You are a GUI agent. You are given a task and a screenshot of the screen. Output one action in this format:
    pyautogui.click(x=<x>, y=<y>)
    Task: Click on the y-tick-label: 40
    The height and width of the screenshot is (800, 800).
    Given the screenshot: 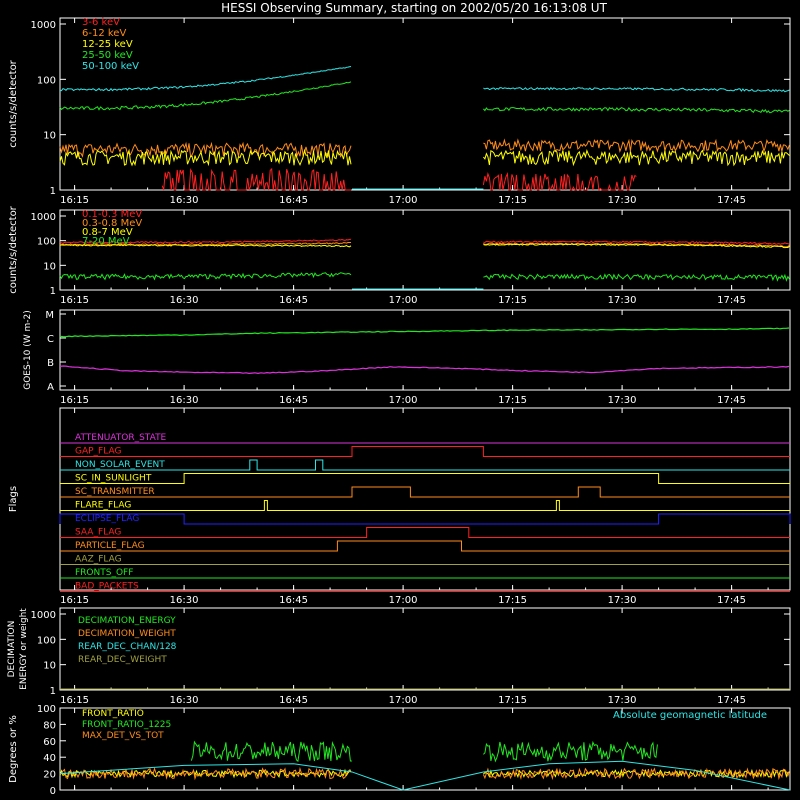 What is the action you would take?
    pyautogui.click(x=49, y=758)
    